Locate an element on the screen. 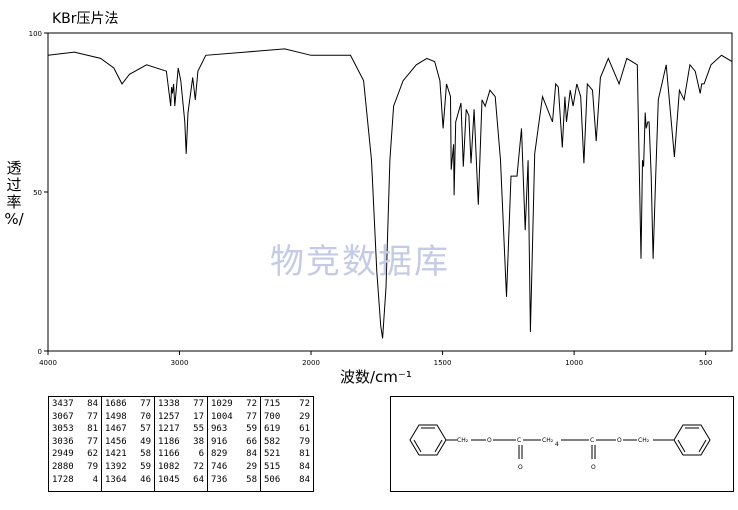  y-tick-label: 0 is located at coordinates (40, 352).